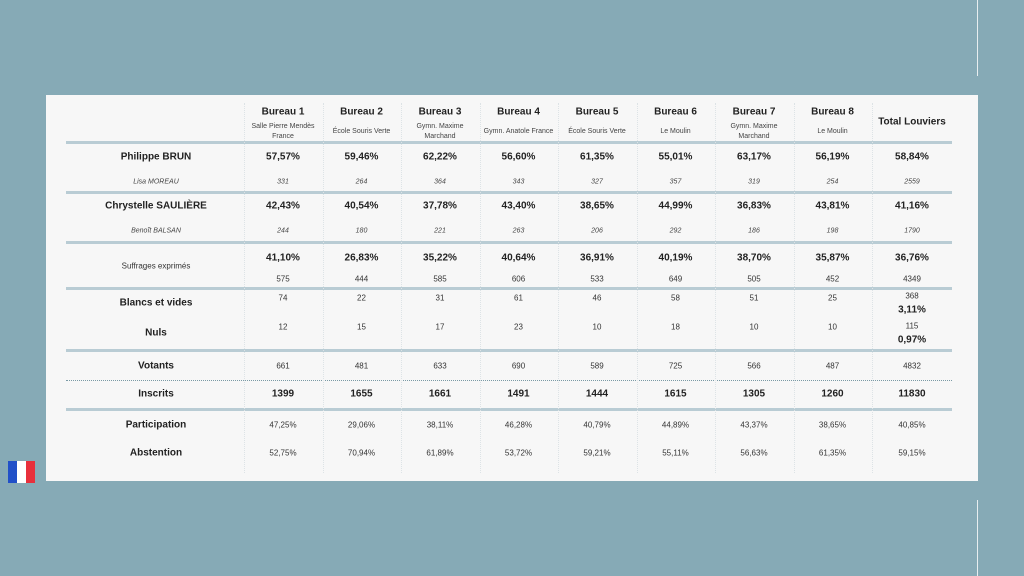 This screenshot has height=576, width=1024. What do you see at coordinates (675, 157) in the screenshot?
I see `cell: 55,01%` at bounding box center [675, 157].